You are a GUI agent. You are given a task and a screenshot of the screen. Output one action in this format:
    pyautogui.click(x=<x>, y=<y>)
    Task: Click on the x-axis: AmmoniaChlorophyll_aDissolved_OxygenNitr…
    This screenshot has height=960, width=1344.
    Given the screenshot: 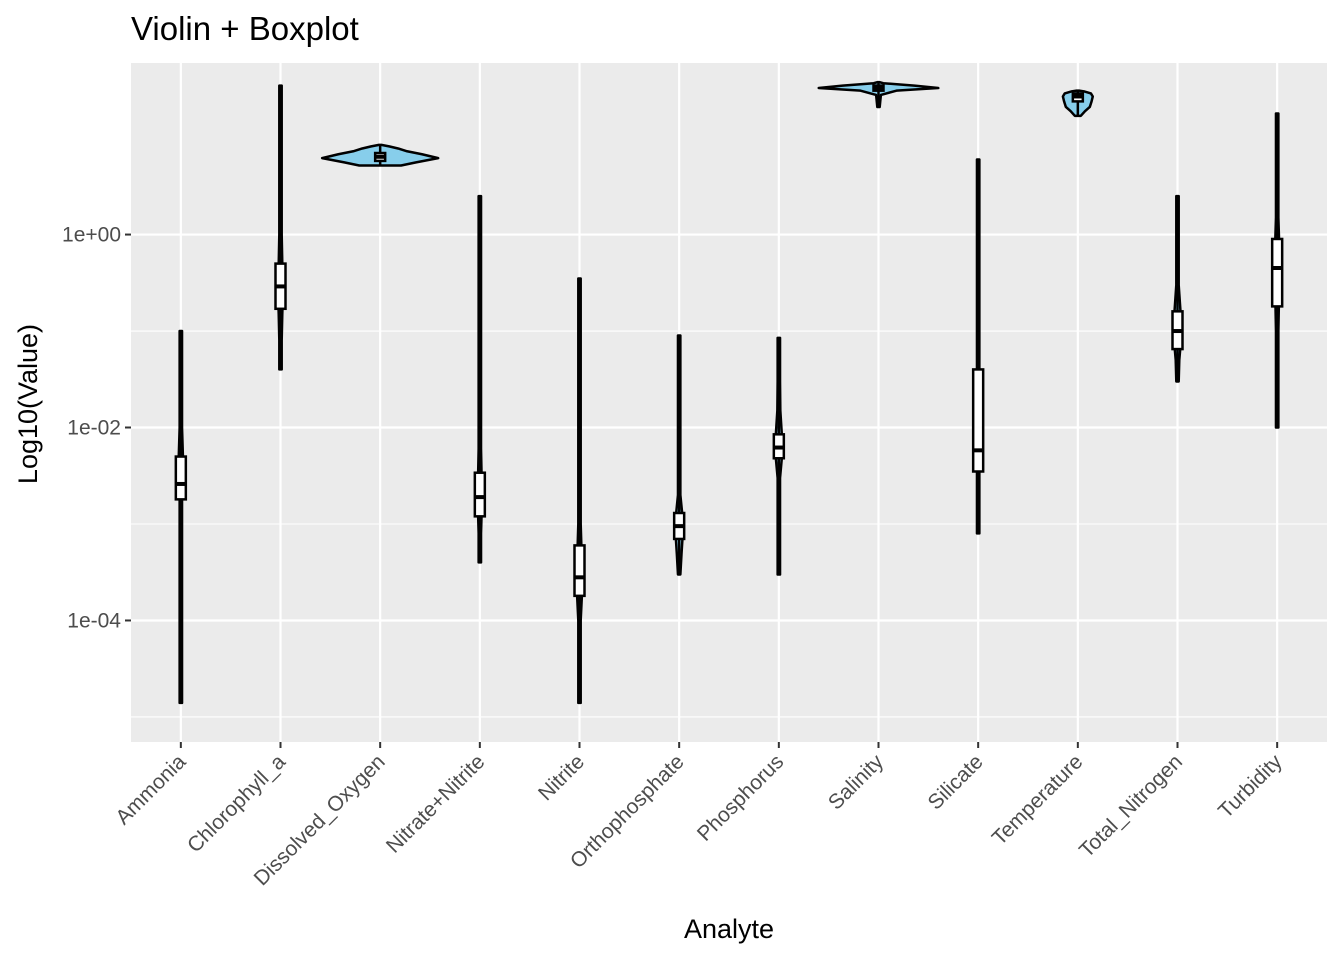 What is the action you would take?
    pyautogui.click(x=699, y=816)
    